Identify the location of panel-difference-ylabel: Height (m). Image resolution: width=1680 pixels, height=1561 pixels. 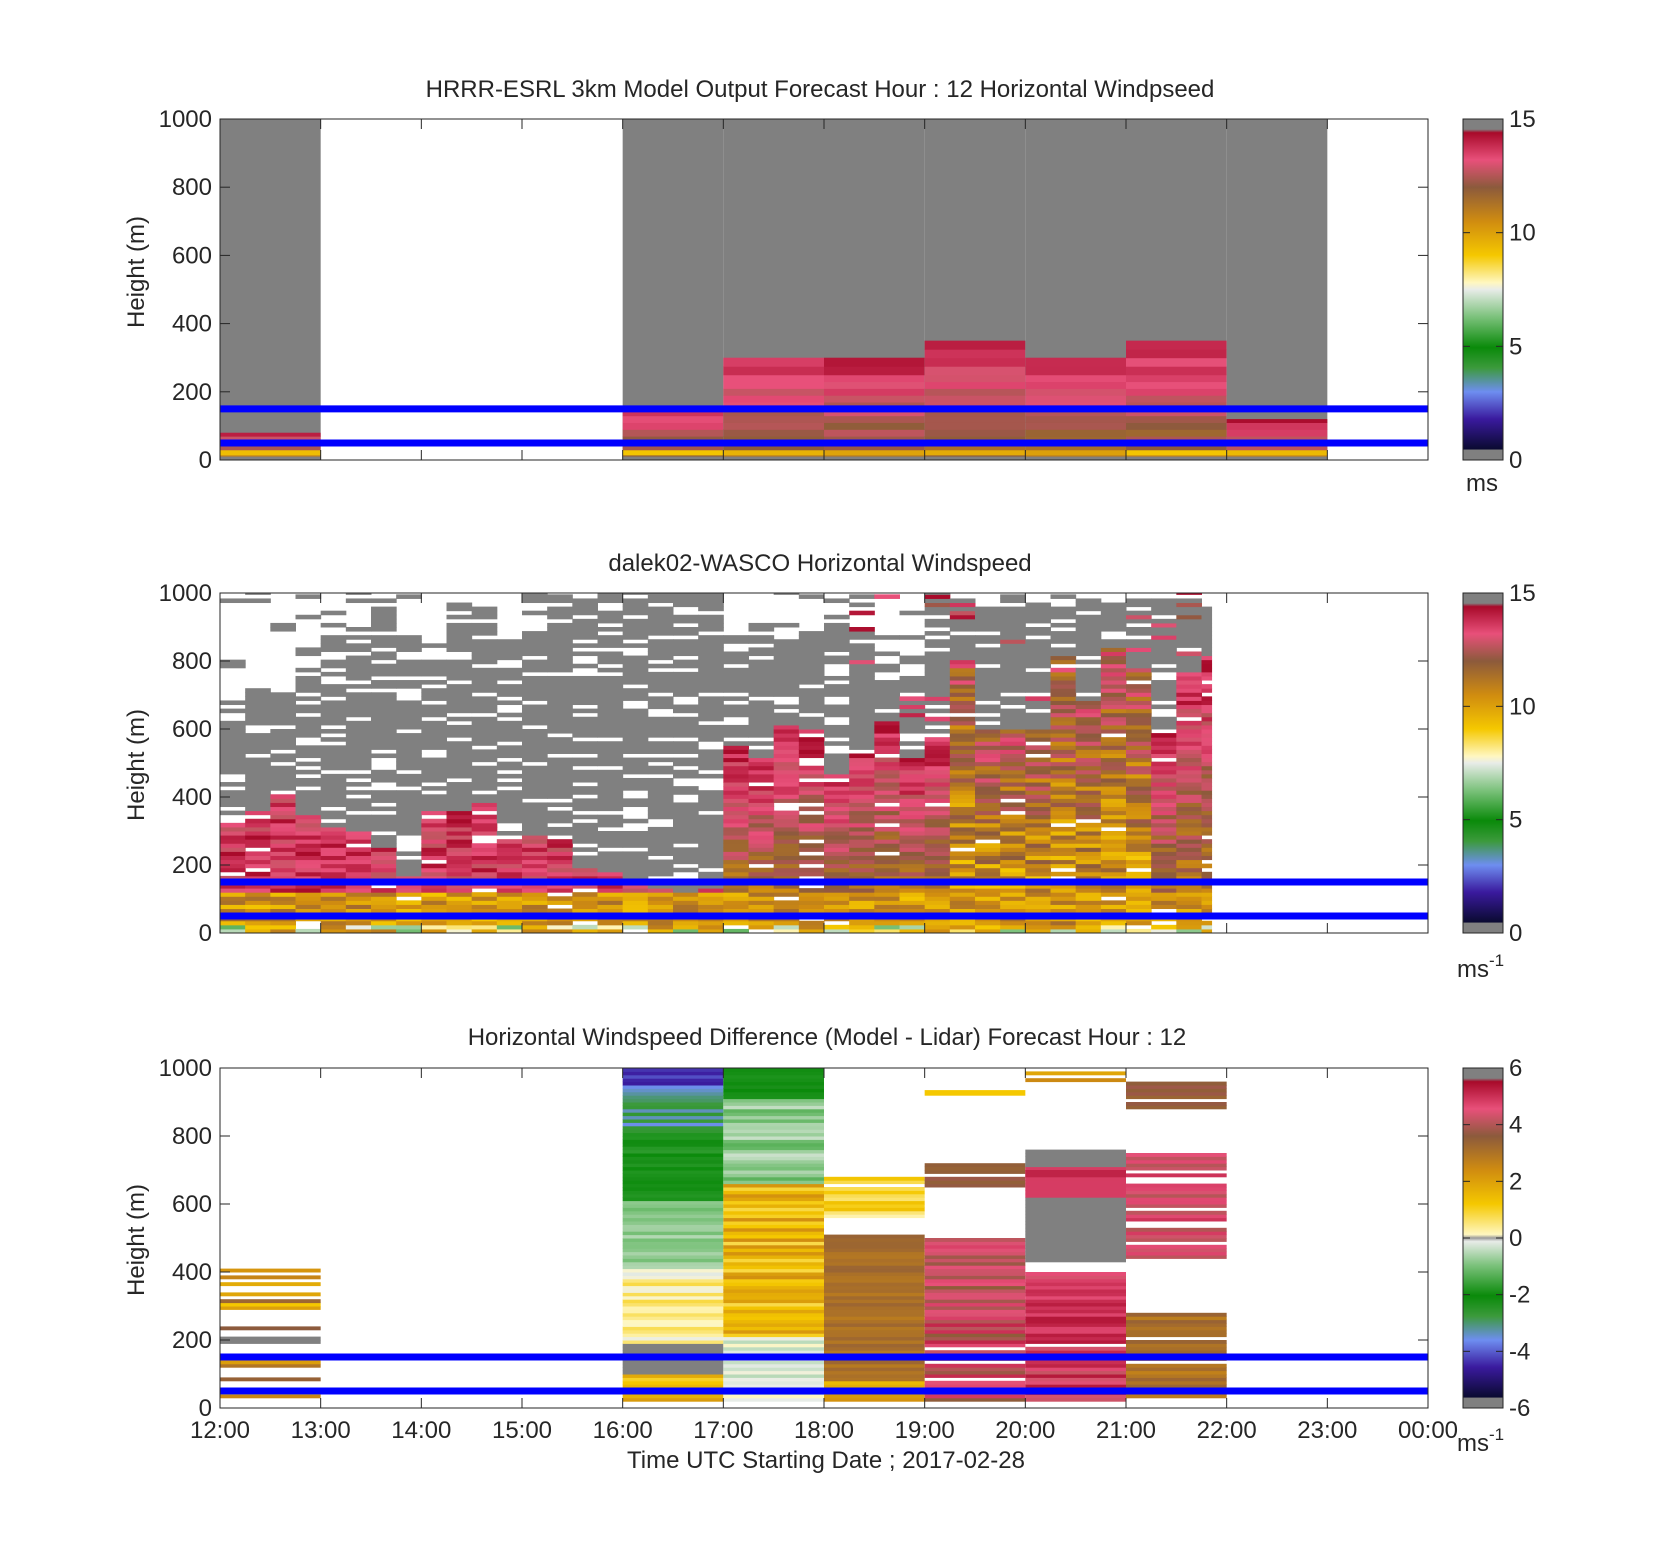
(136, 1240).